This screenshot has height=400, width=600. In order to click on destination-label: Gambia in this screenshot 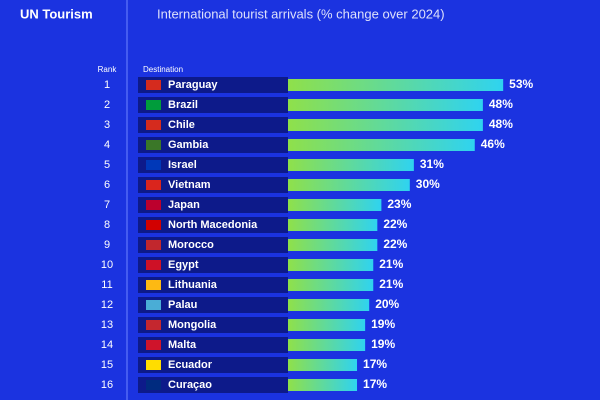, I will do `click(188, 145)`.